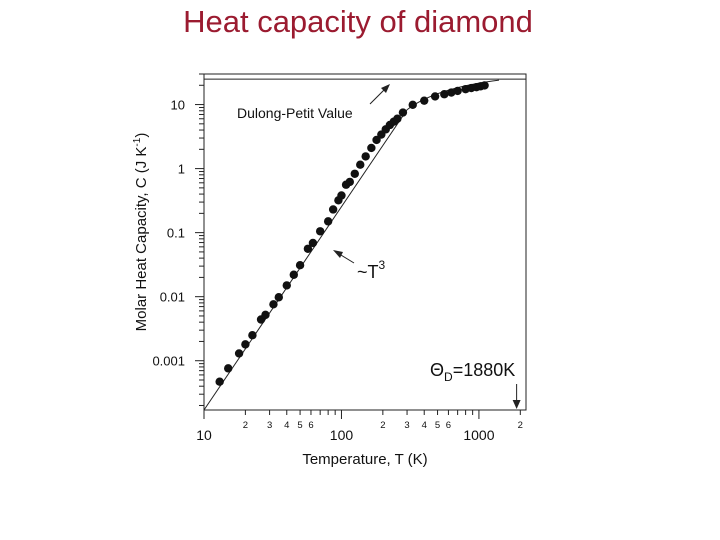 The height and width of the screenshot is (540, 720). I want to click on page-title: Heat capacity of diamond, so click(358, 21).